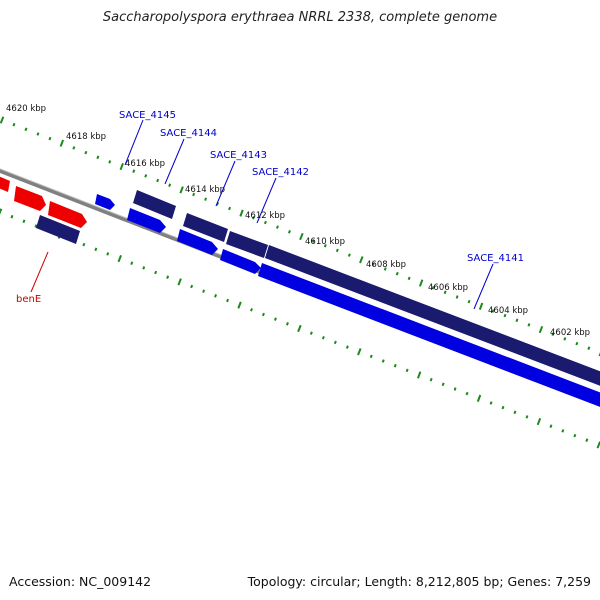 The height and width of the screenshot is (600, 600). I want to click on forward-gene-d, so click(429, 336).